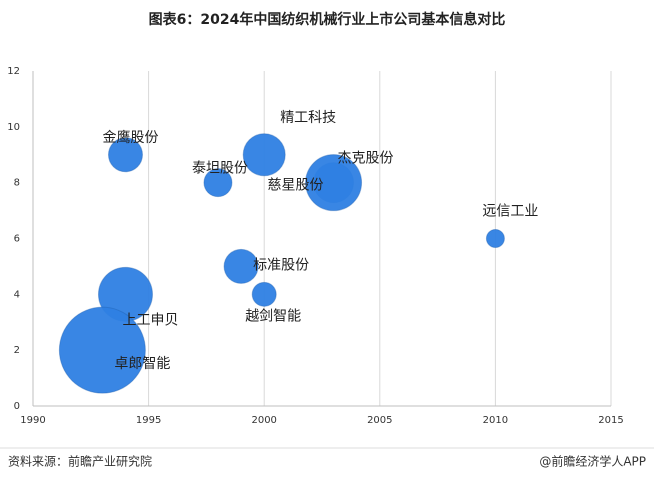 Image resolution: width=654 pixels, height=486 pixels. Describe the element at coordinates (366, 159) in the screenshot. I see `bubble-label: 杰克股份` at that location.